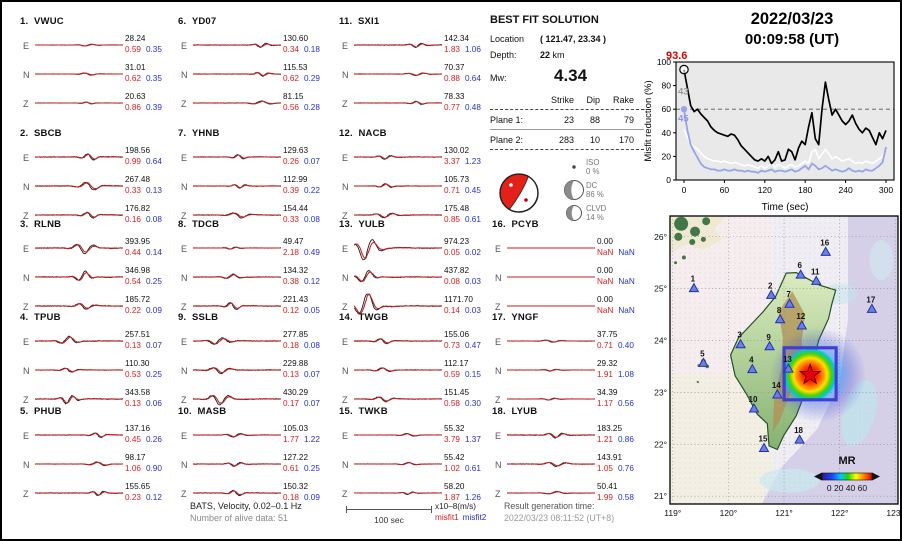 The image size is (902, 541). What do you see at coordinates (472, 468) in the screenshot?
I see `misfit2-value: 0.61` at bounding box center [472, 468].